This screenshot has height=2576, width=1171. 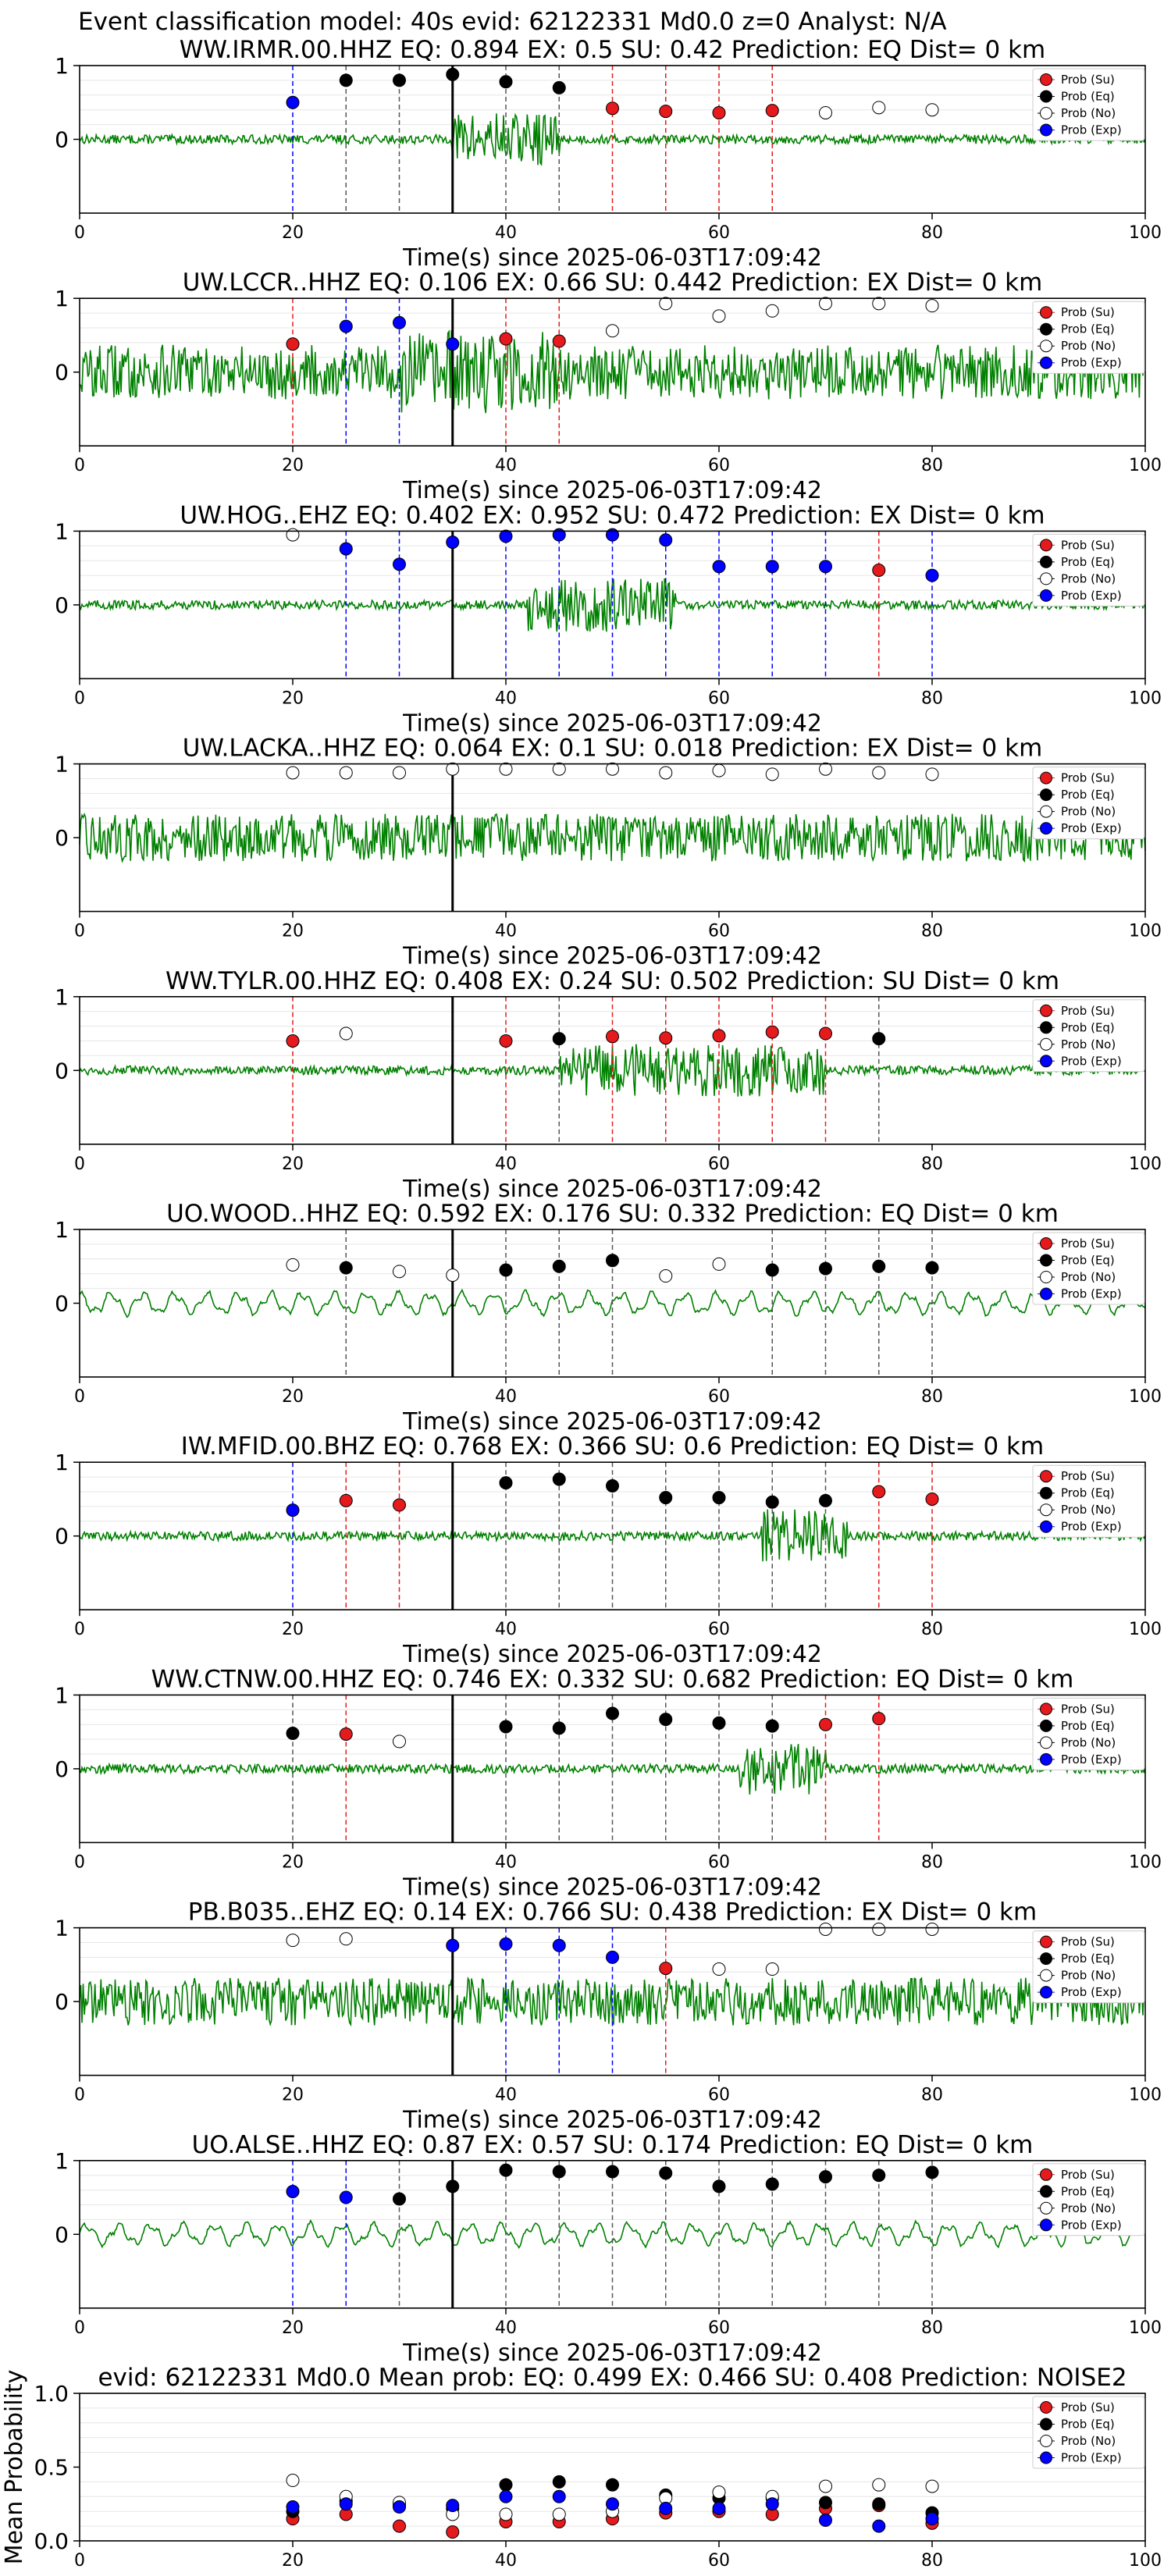 I want to click on mean-point-su, so click(x=453, y=2532).